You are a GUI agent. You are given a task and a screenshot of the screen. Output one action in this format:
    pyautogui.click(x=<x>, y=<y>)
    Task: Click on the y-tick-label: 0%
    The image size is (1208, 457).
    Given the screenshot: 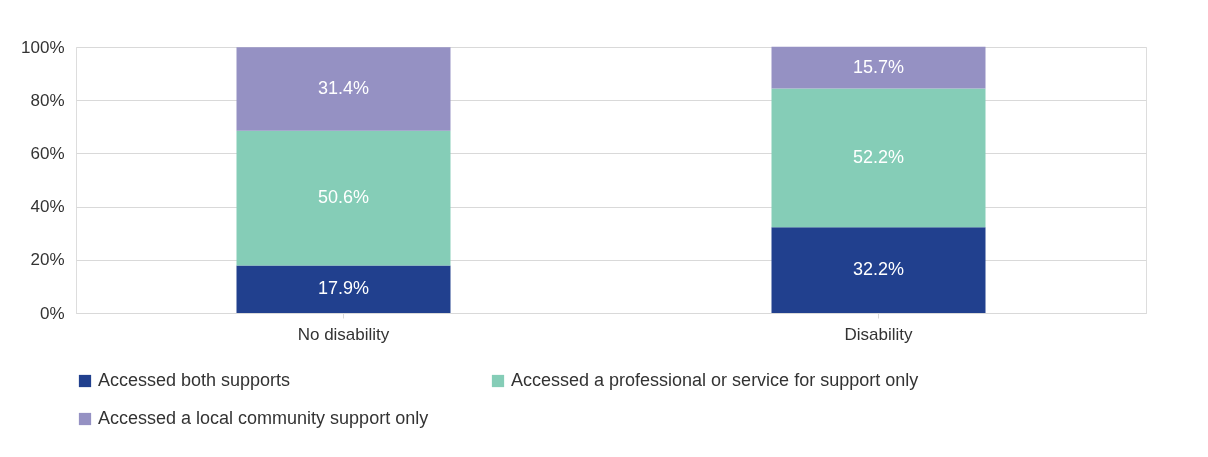 What is the action you would take?
    pyautogui.click(x=52, y=313)
    